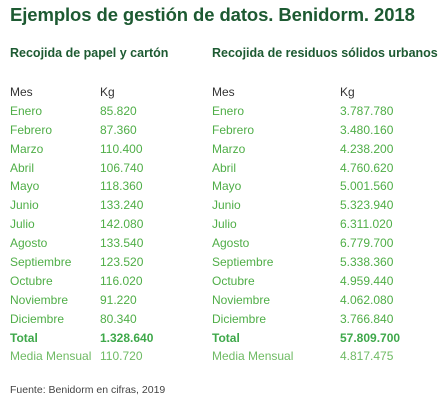  I want to click on table-row: Mayo 118.360, so click(107, 186).